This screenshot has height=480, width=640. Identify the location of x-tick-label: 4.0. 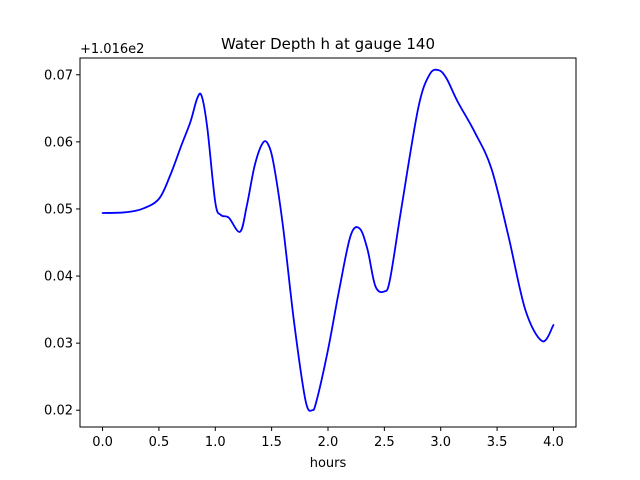
(553, 442).